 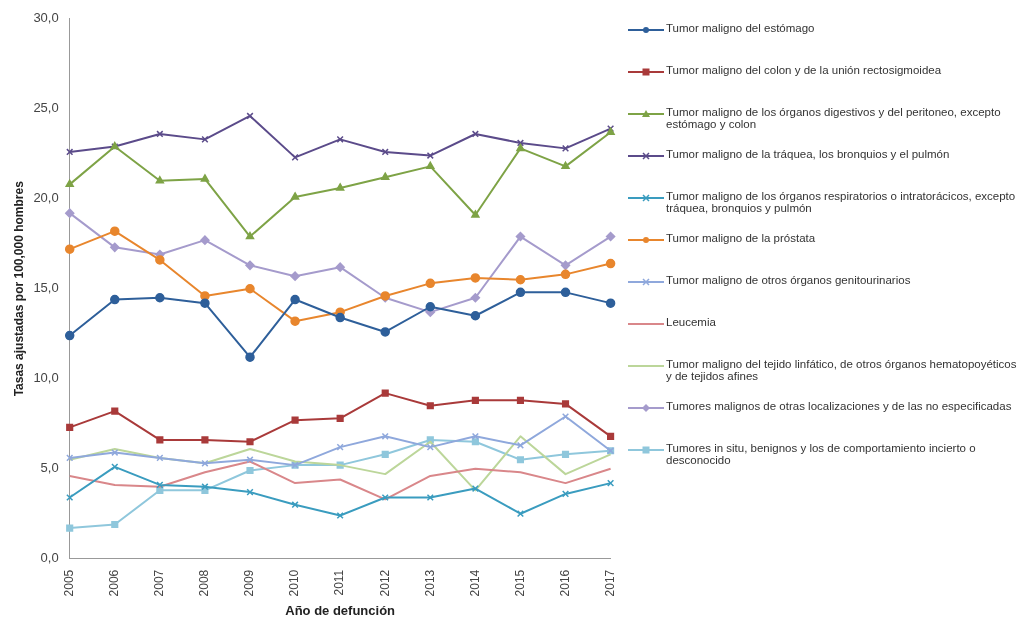 I want to click on x-tick-label: 2014, so click(x=474, y=583).